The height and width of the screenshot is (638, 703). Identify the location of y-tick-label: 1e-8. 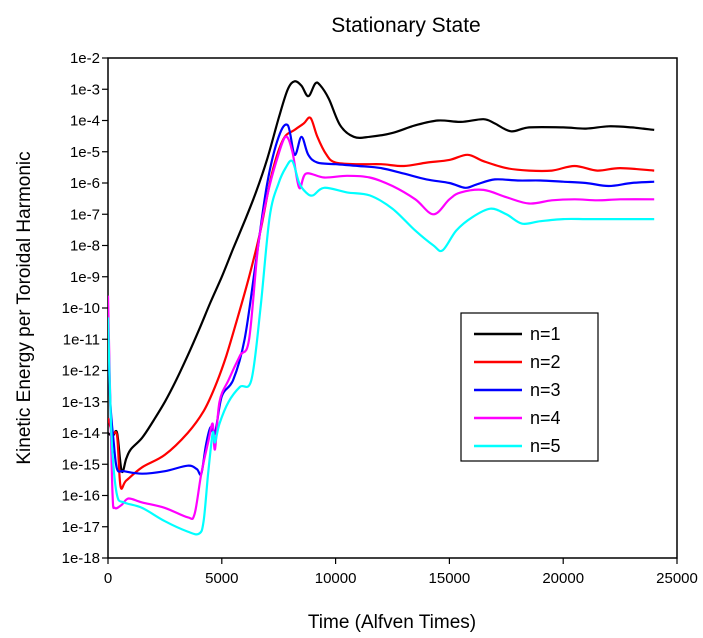
(85, 246).